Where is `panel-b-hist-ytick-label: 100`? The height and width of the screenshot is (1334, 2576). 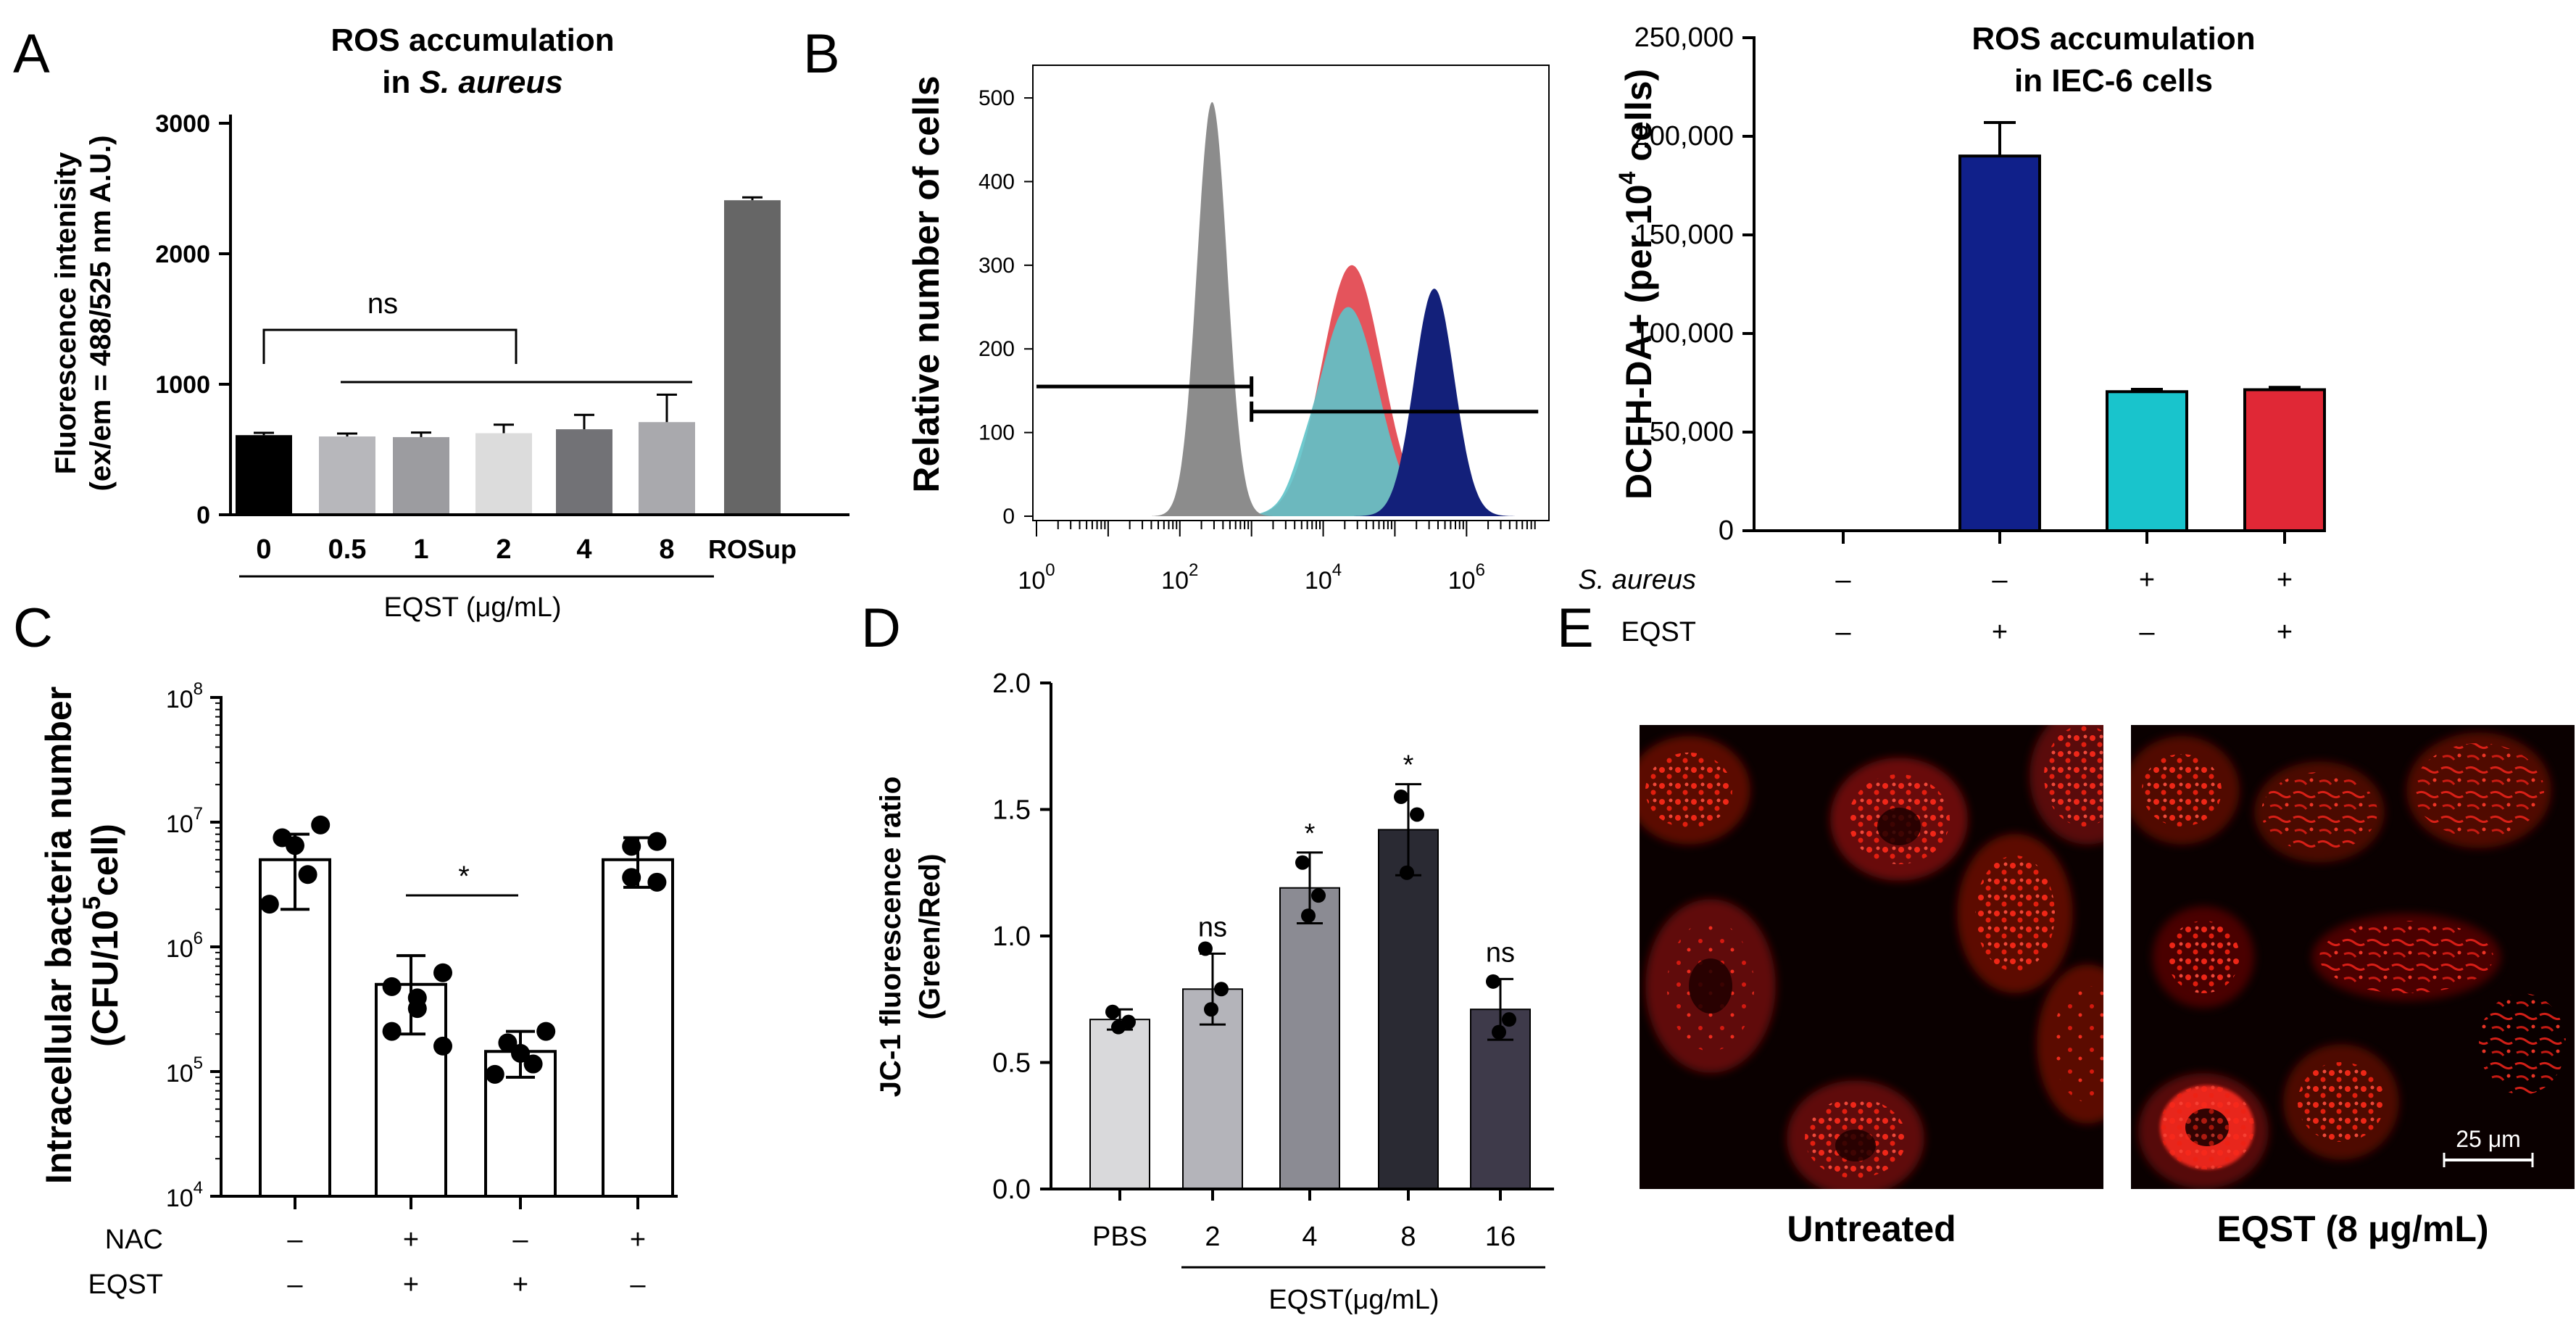 panel-b-hist-ytick-label: 100 is located at coordinates (997, 433).